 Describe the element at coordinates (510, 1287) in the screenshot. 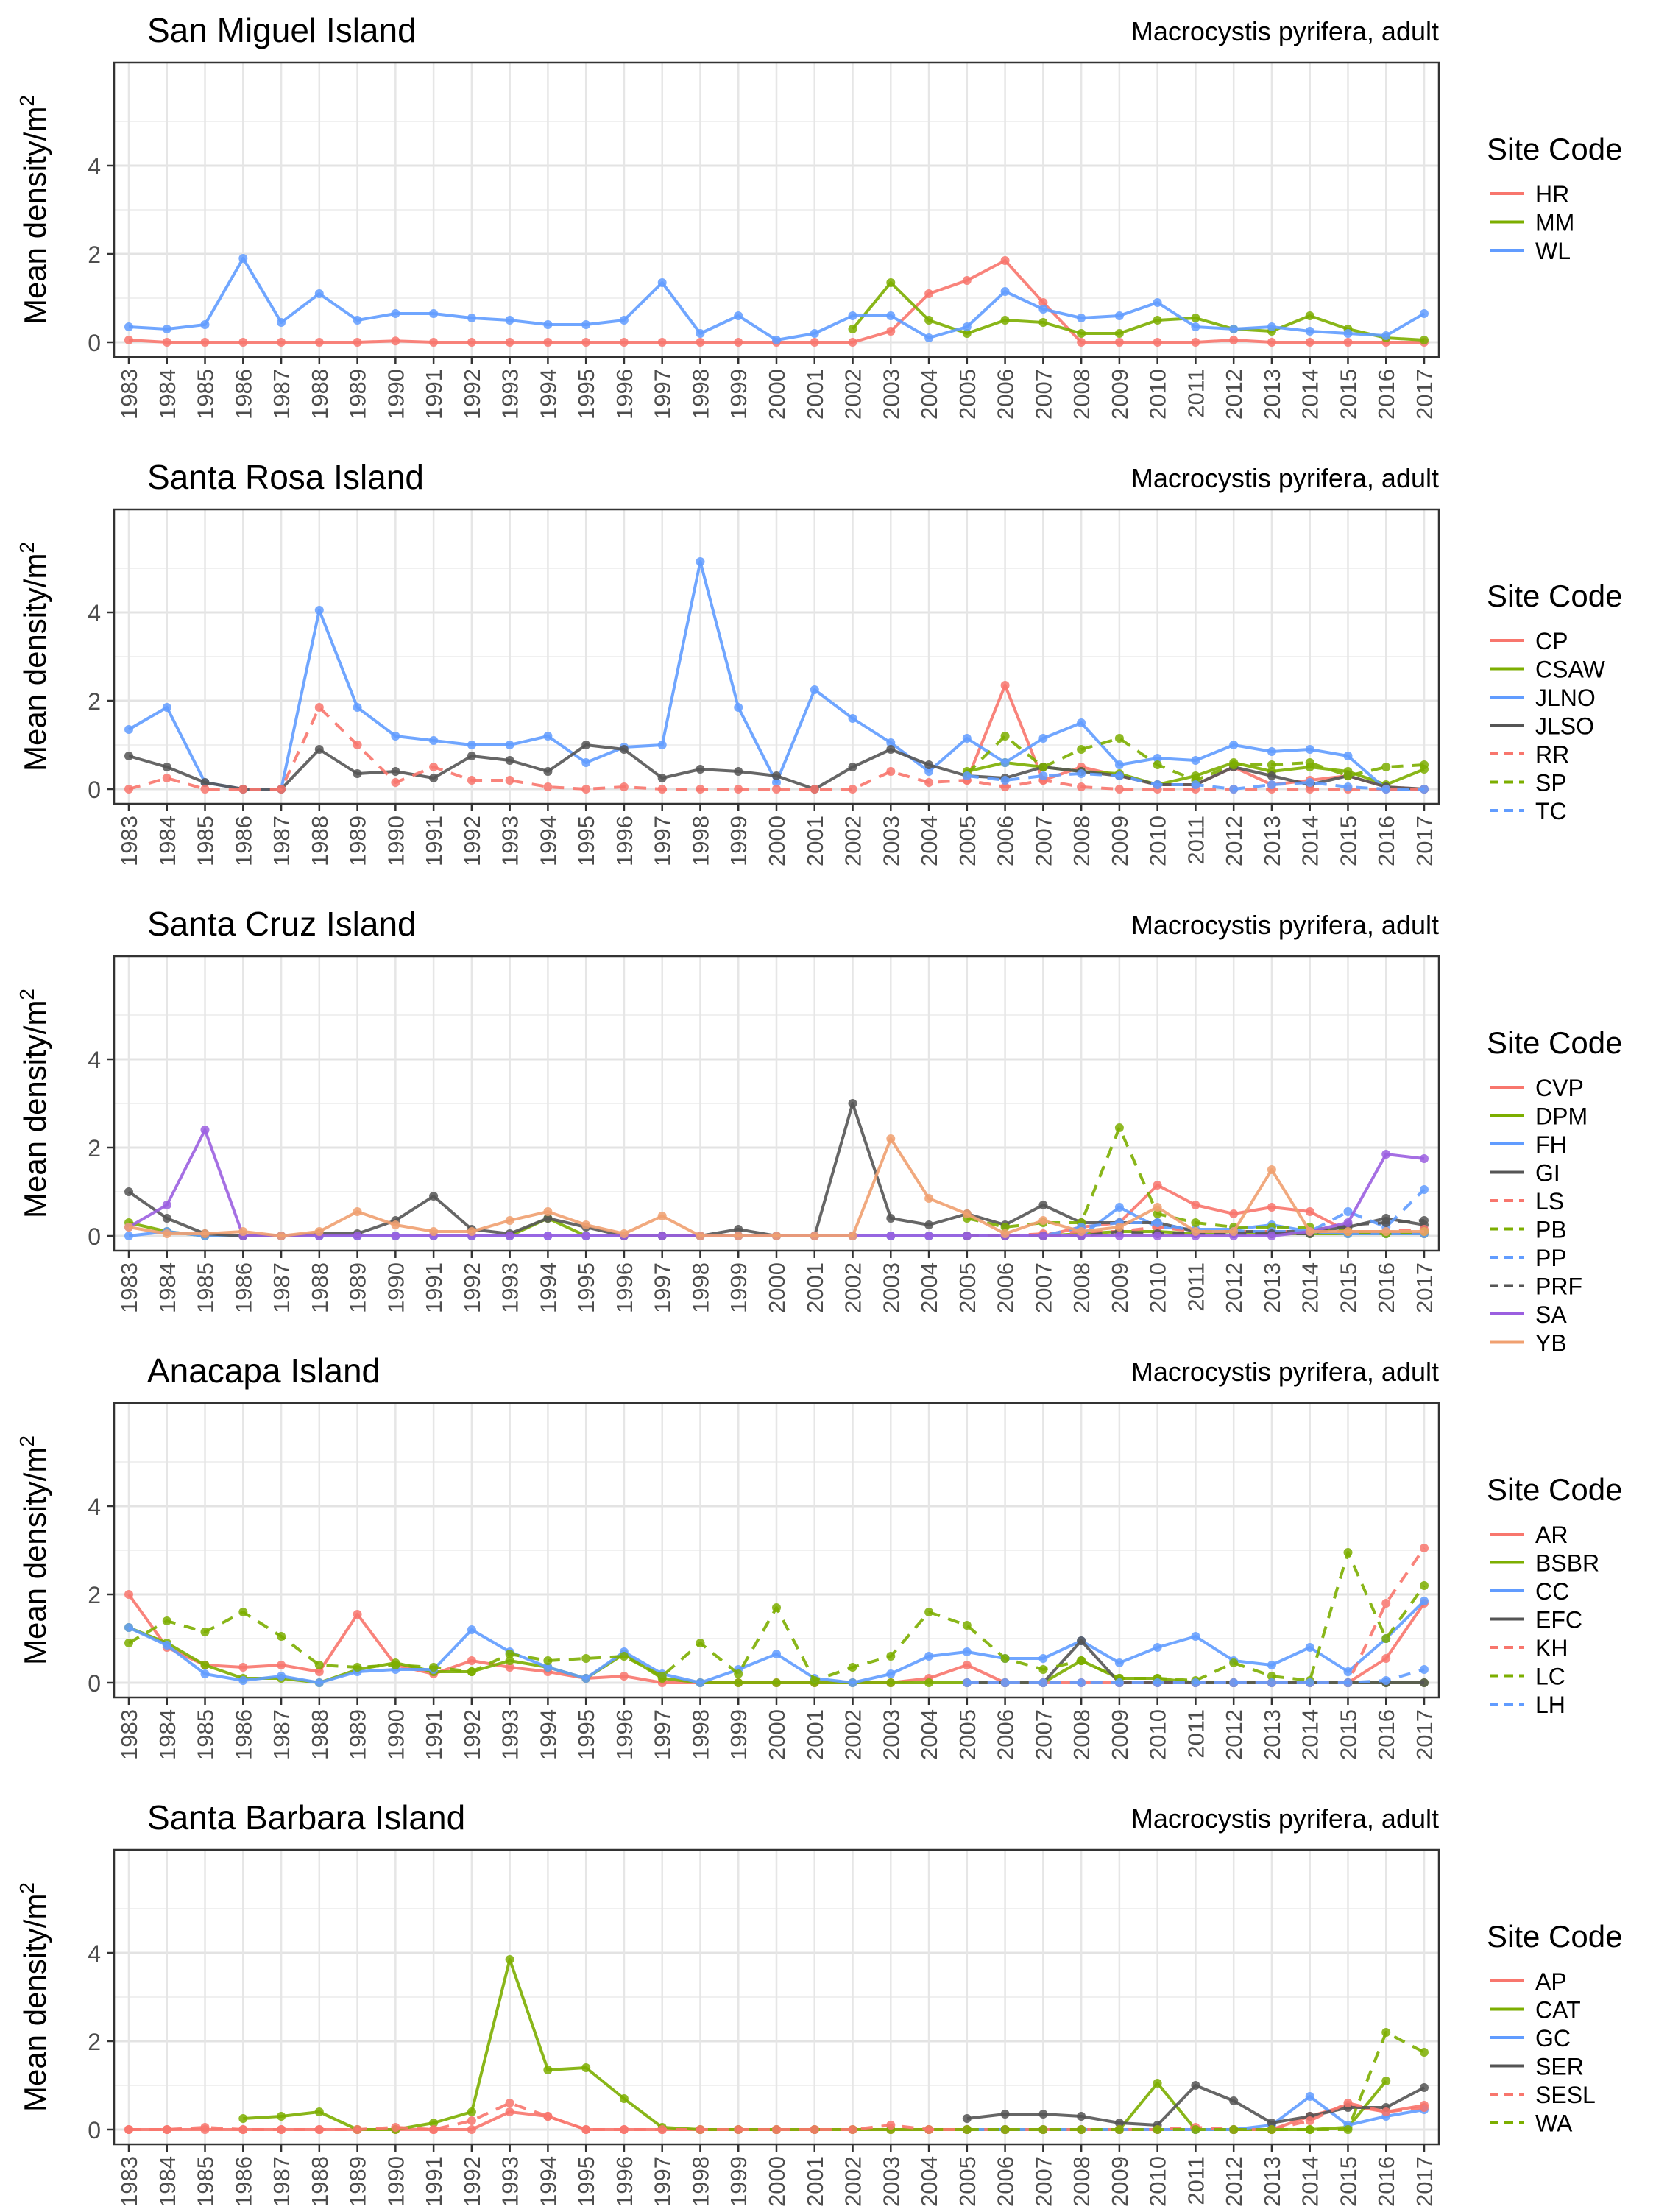

I see `x-tick-label: 1993` at that location.